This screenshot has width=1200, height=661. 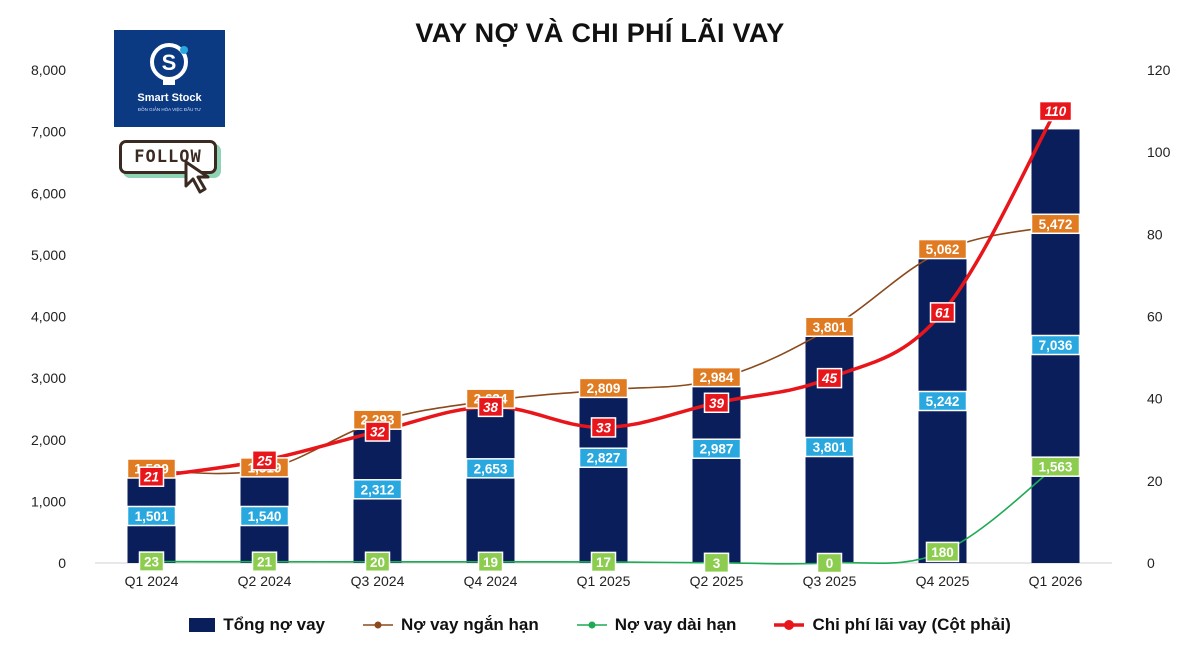 I want to click on y-left-tick-label: 1,000, so click(x=48, y=501).